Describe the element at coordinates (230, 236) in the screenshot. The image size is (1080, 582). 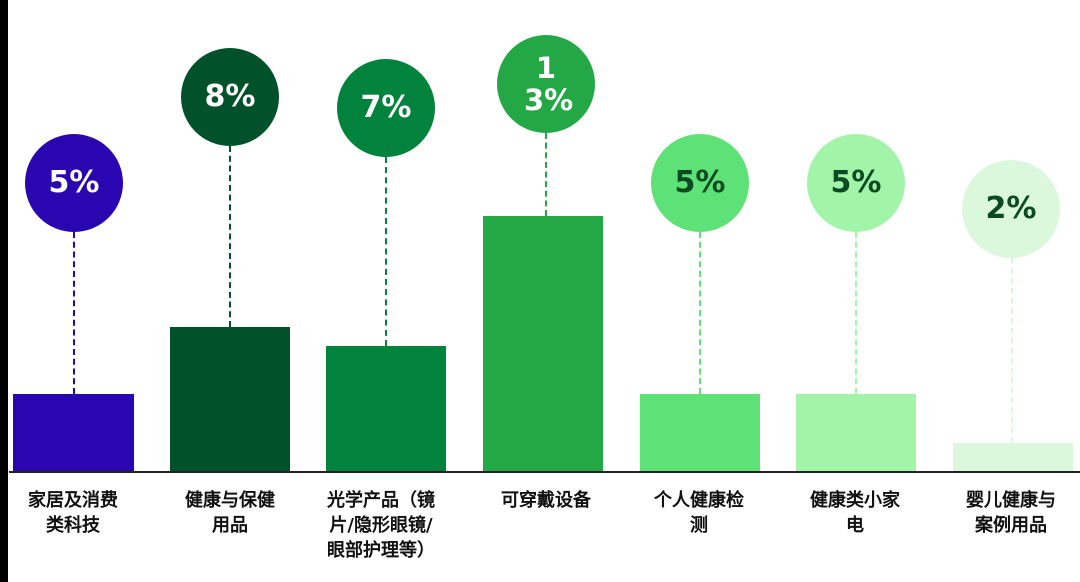
I see `stem-health-care-products` at that location.